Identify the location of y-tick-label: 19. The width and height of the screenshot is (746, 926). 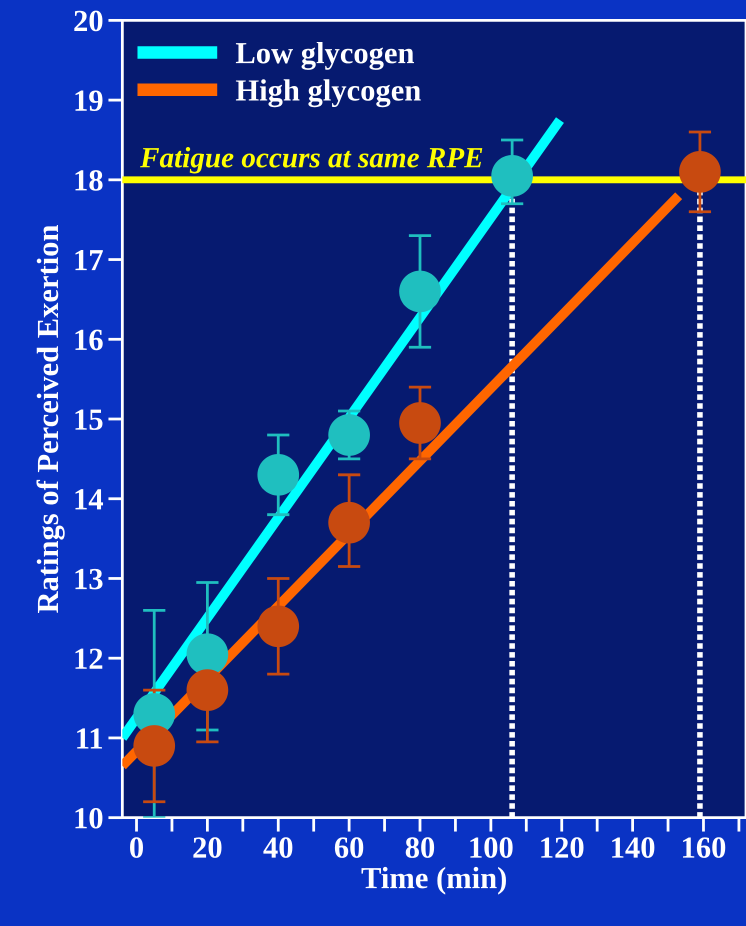
(88, 101).